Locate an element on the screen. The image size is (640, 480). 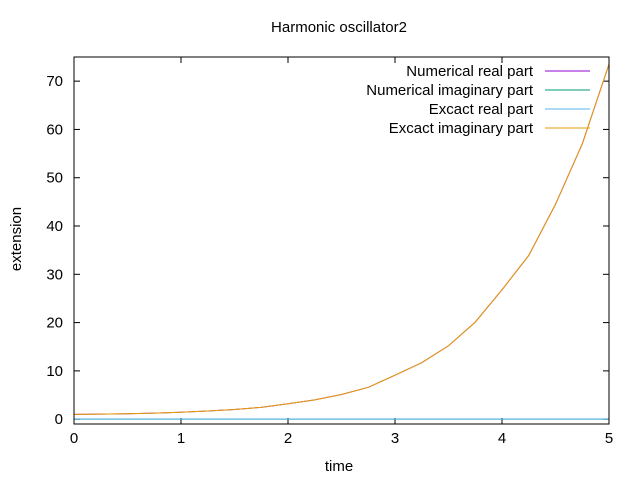
x-tick-label: 4 is located at coordinates (502, 438).